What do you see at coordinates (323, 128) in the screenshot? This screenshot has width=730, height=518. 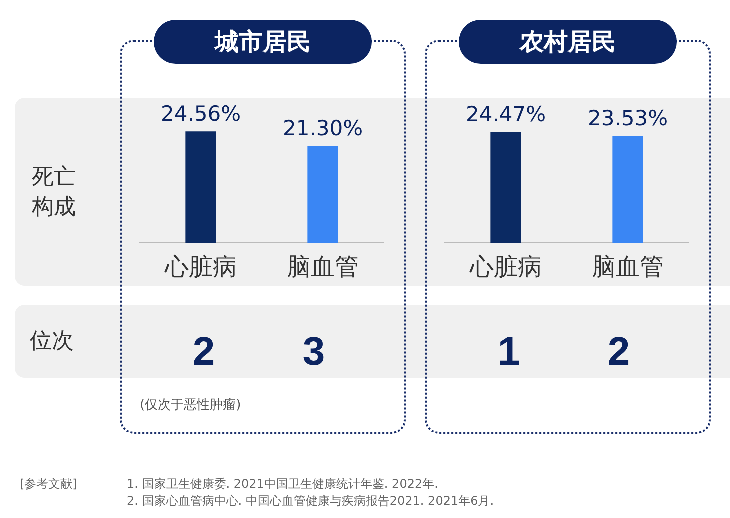 I see `data-label: 21.30%` at bounding box center [323, 128].